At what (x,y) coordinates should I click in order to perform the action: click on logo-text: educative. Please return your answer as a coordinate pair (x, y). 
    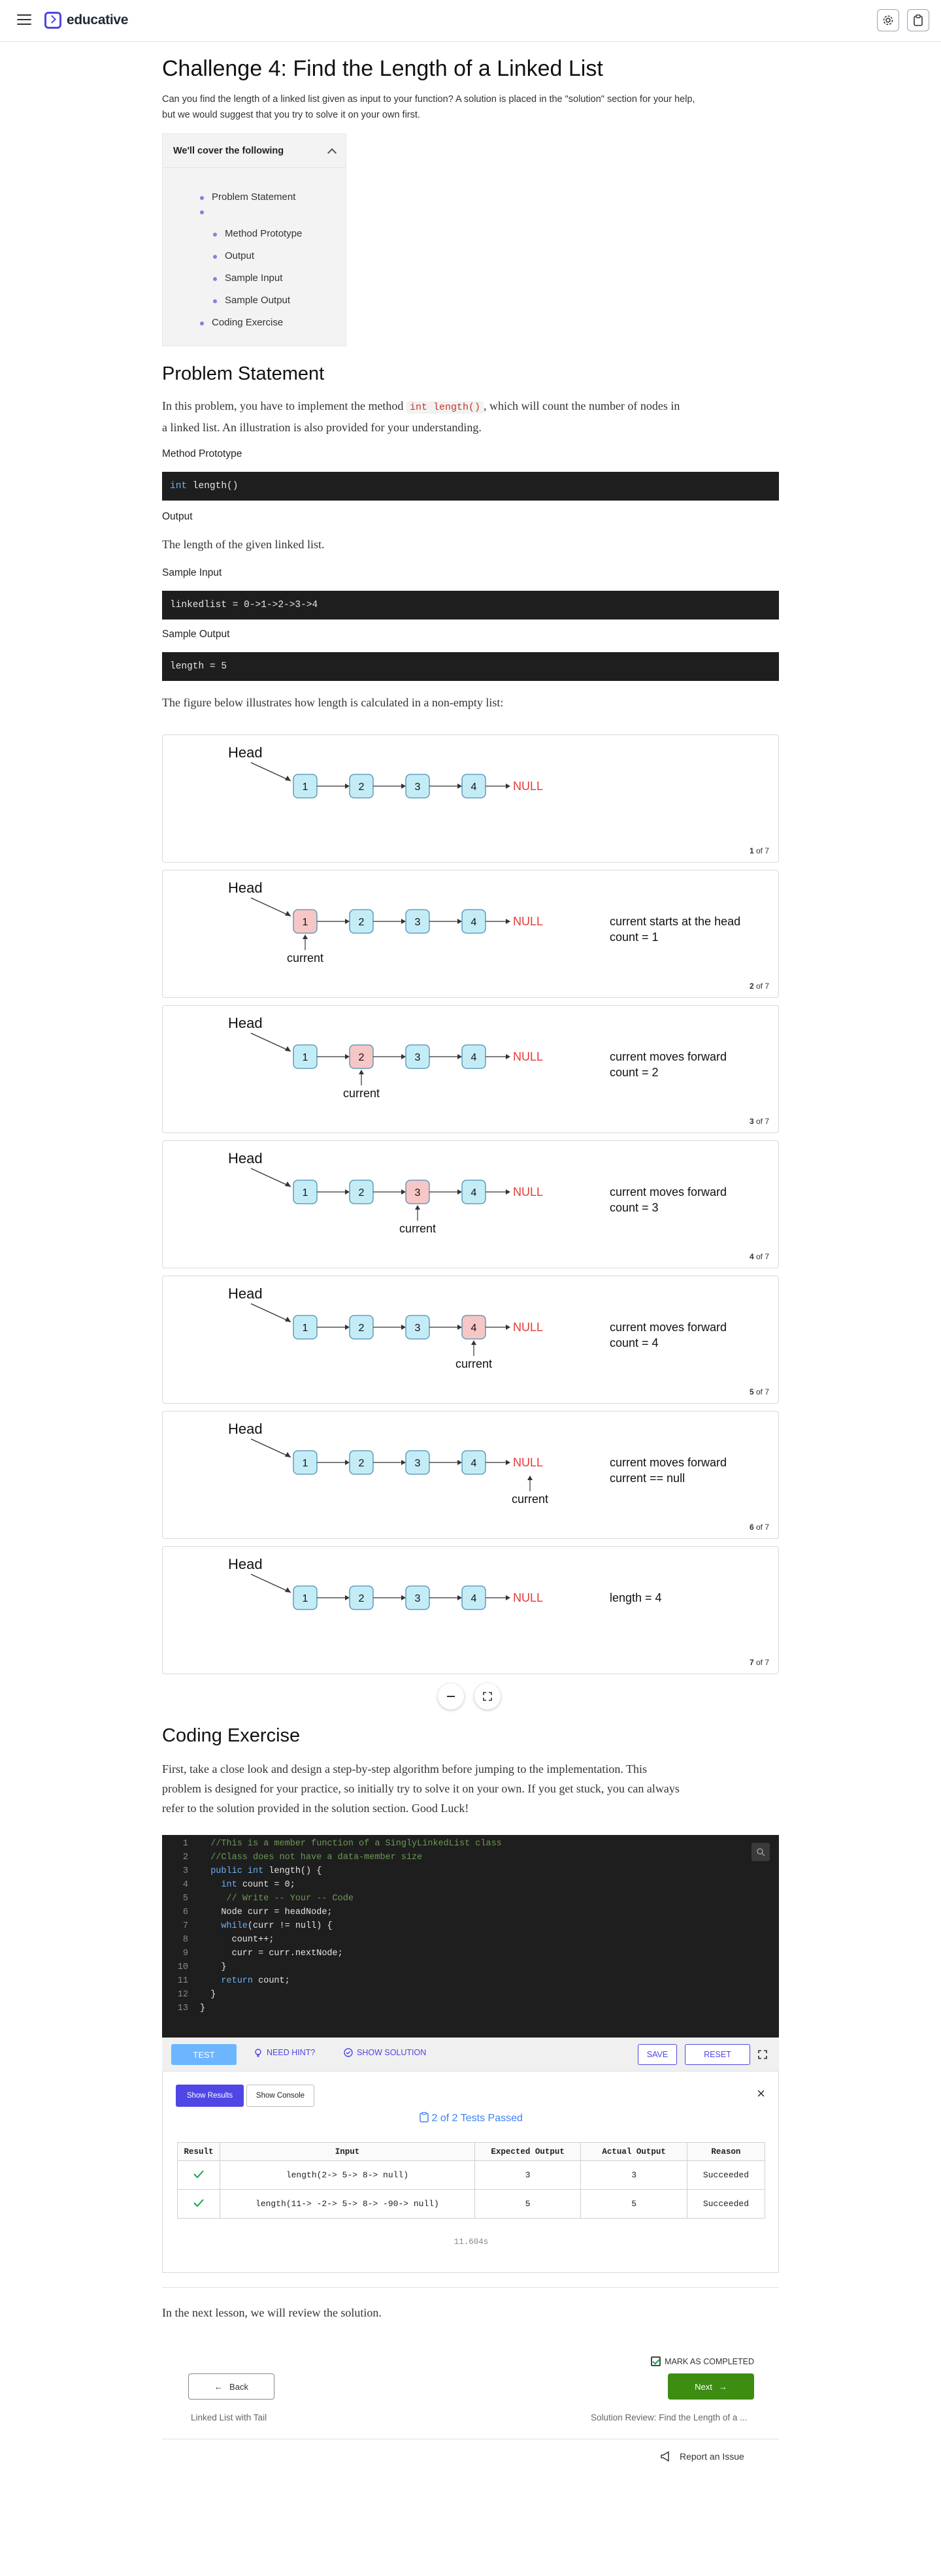
    Looking at the image, I should click on (98, 19).